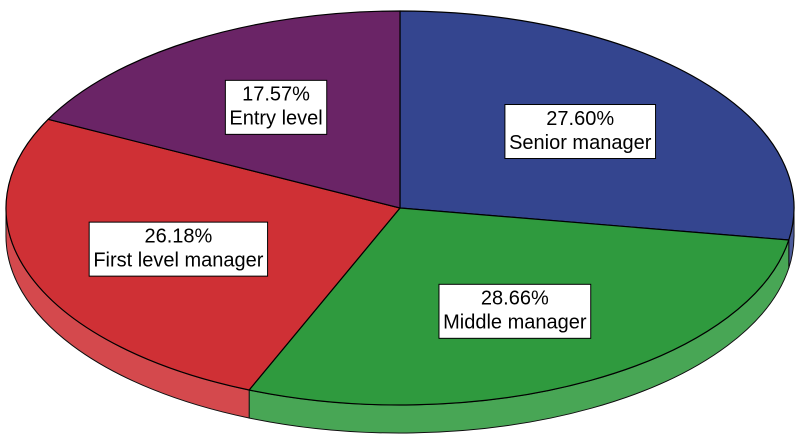 This screenshot has height=439, width=795. I want to click on slice-category-label: First level manager, so click(178, 260).